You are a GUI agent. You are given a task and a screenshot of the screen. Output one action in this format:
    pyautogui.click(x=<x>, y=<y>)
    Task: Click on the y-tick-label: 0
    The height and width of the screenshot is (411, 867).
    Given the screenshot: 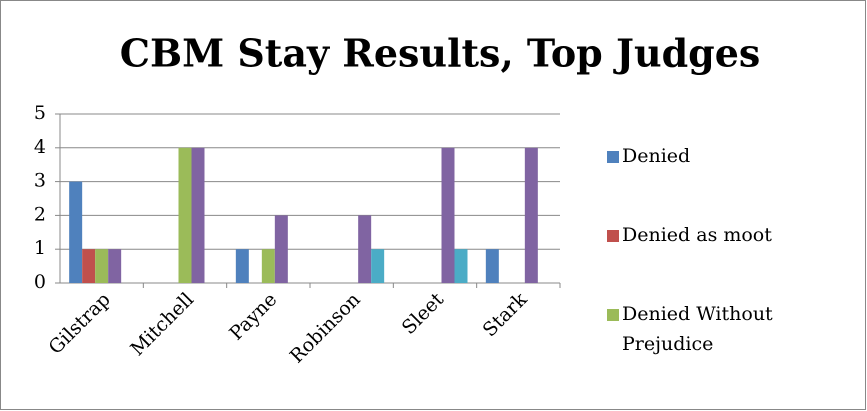 What is the action you would take?
    pyautogui.click(x=40, y=282)
    